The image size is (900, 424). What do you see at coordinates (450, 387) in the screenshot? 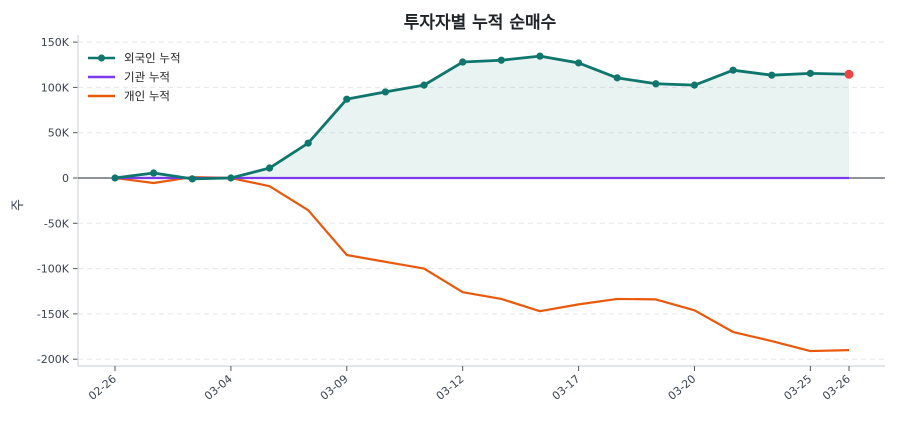
I see `x-tick-label: 03-12` at bounding box center [450, 387].